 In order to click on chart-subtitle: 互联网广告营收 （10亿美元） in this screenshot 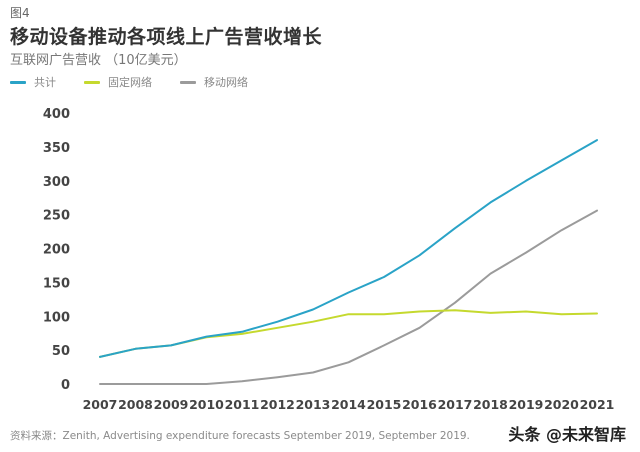, I will do `click(98, 60)`.